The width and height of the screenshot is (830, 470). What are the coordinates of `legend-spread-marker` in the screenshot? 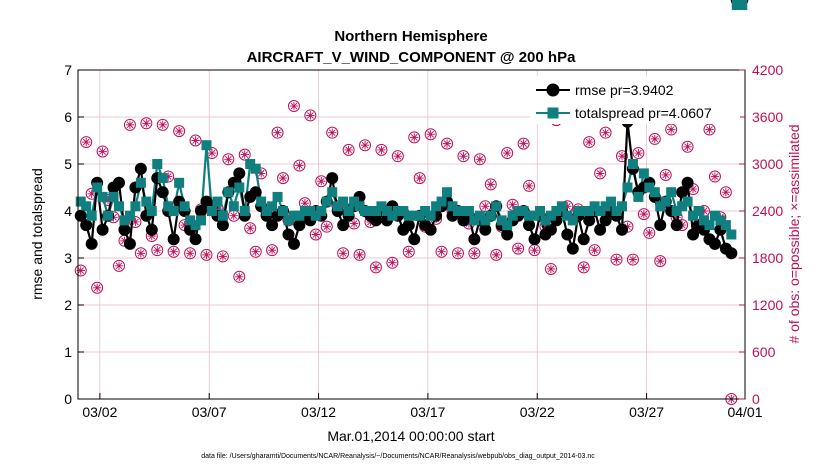 It's located at (553, 113).